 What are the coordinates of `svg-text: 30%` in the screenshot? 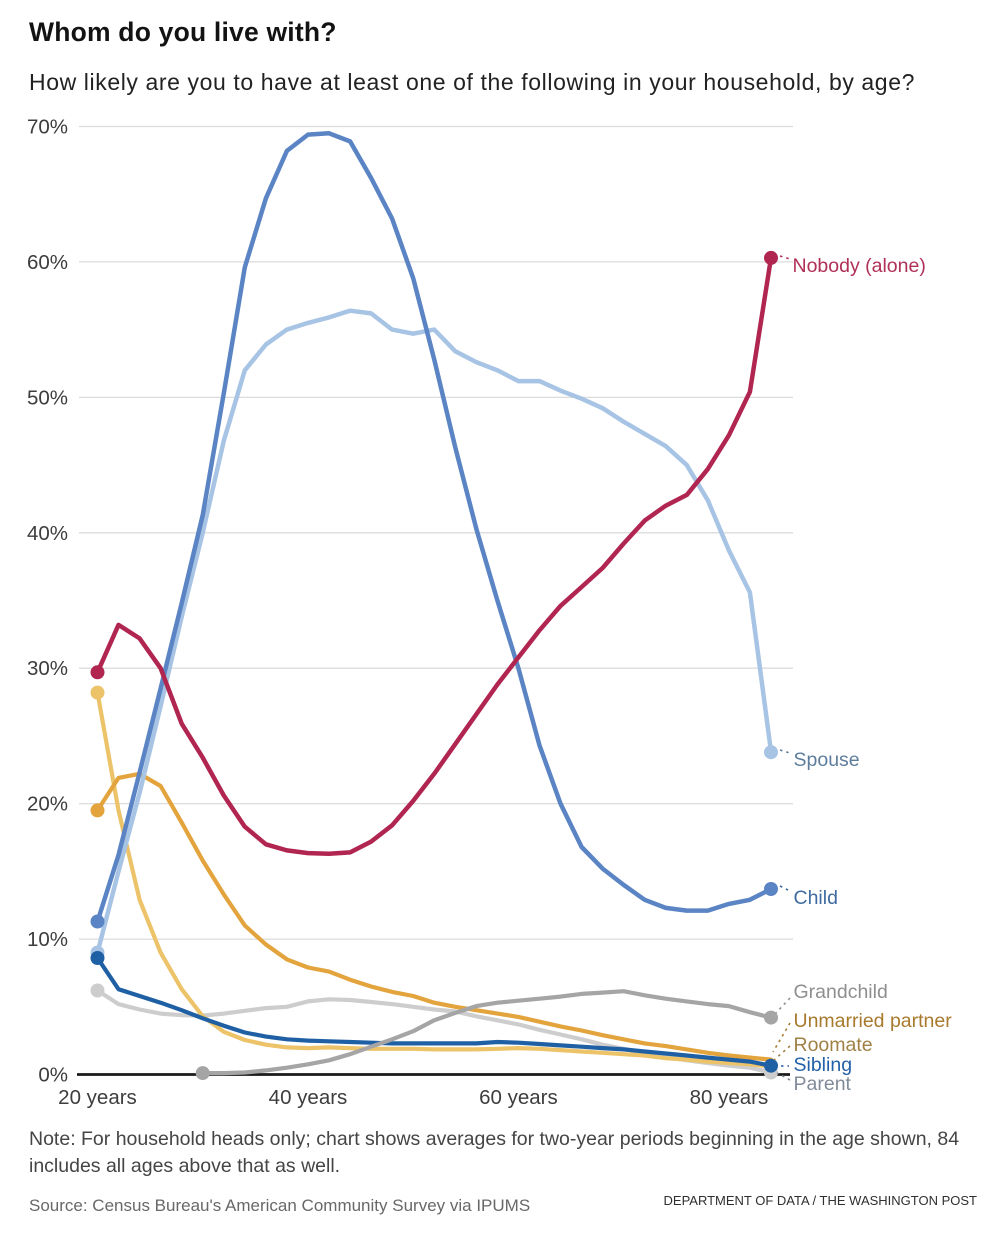 It's located at (47, 668).